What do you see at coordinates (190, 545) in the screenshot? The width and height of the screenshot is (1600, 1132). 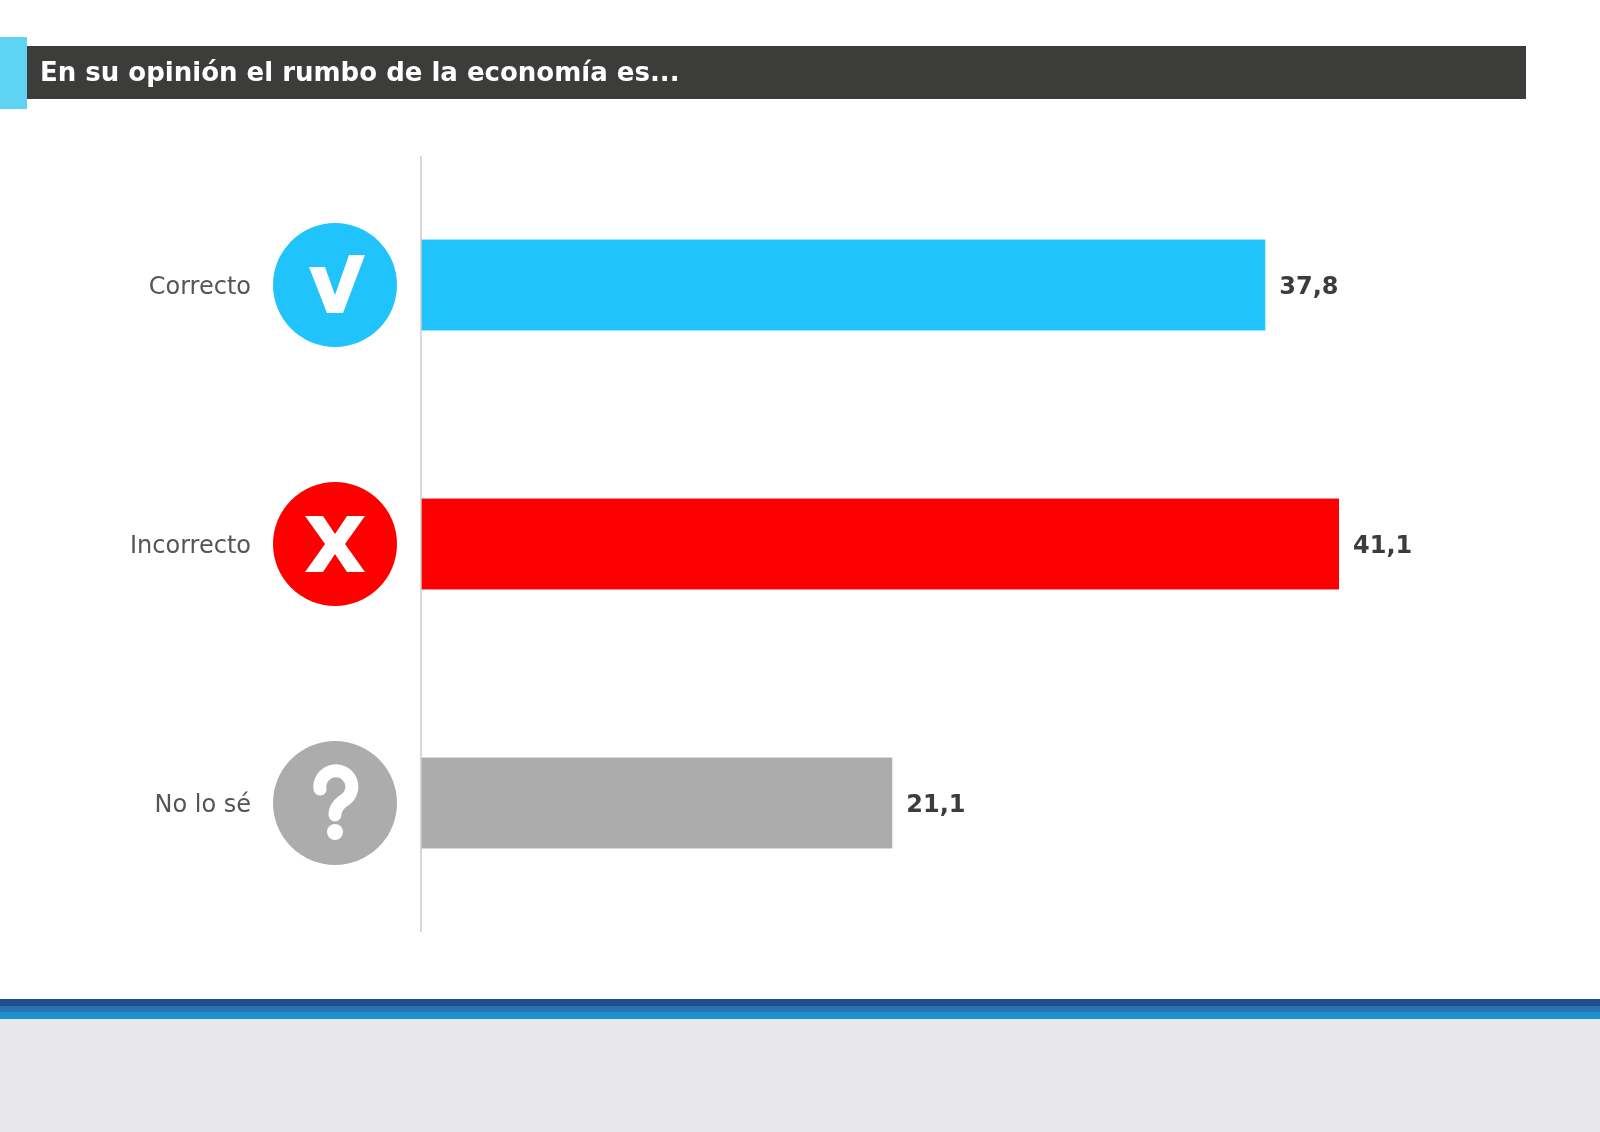 I see `y-tick-label: Incorrecto` at bounding box center [190, 545].